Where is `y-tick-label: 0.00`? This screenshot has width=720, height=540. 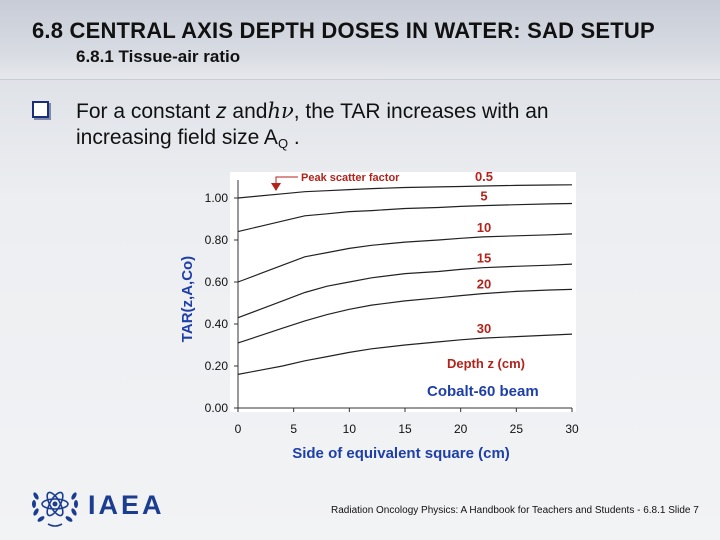
y-tick-label: 0.00 is located at coordinates (217, 408).